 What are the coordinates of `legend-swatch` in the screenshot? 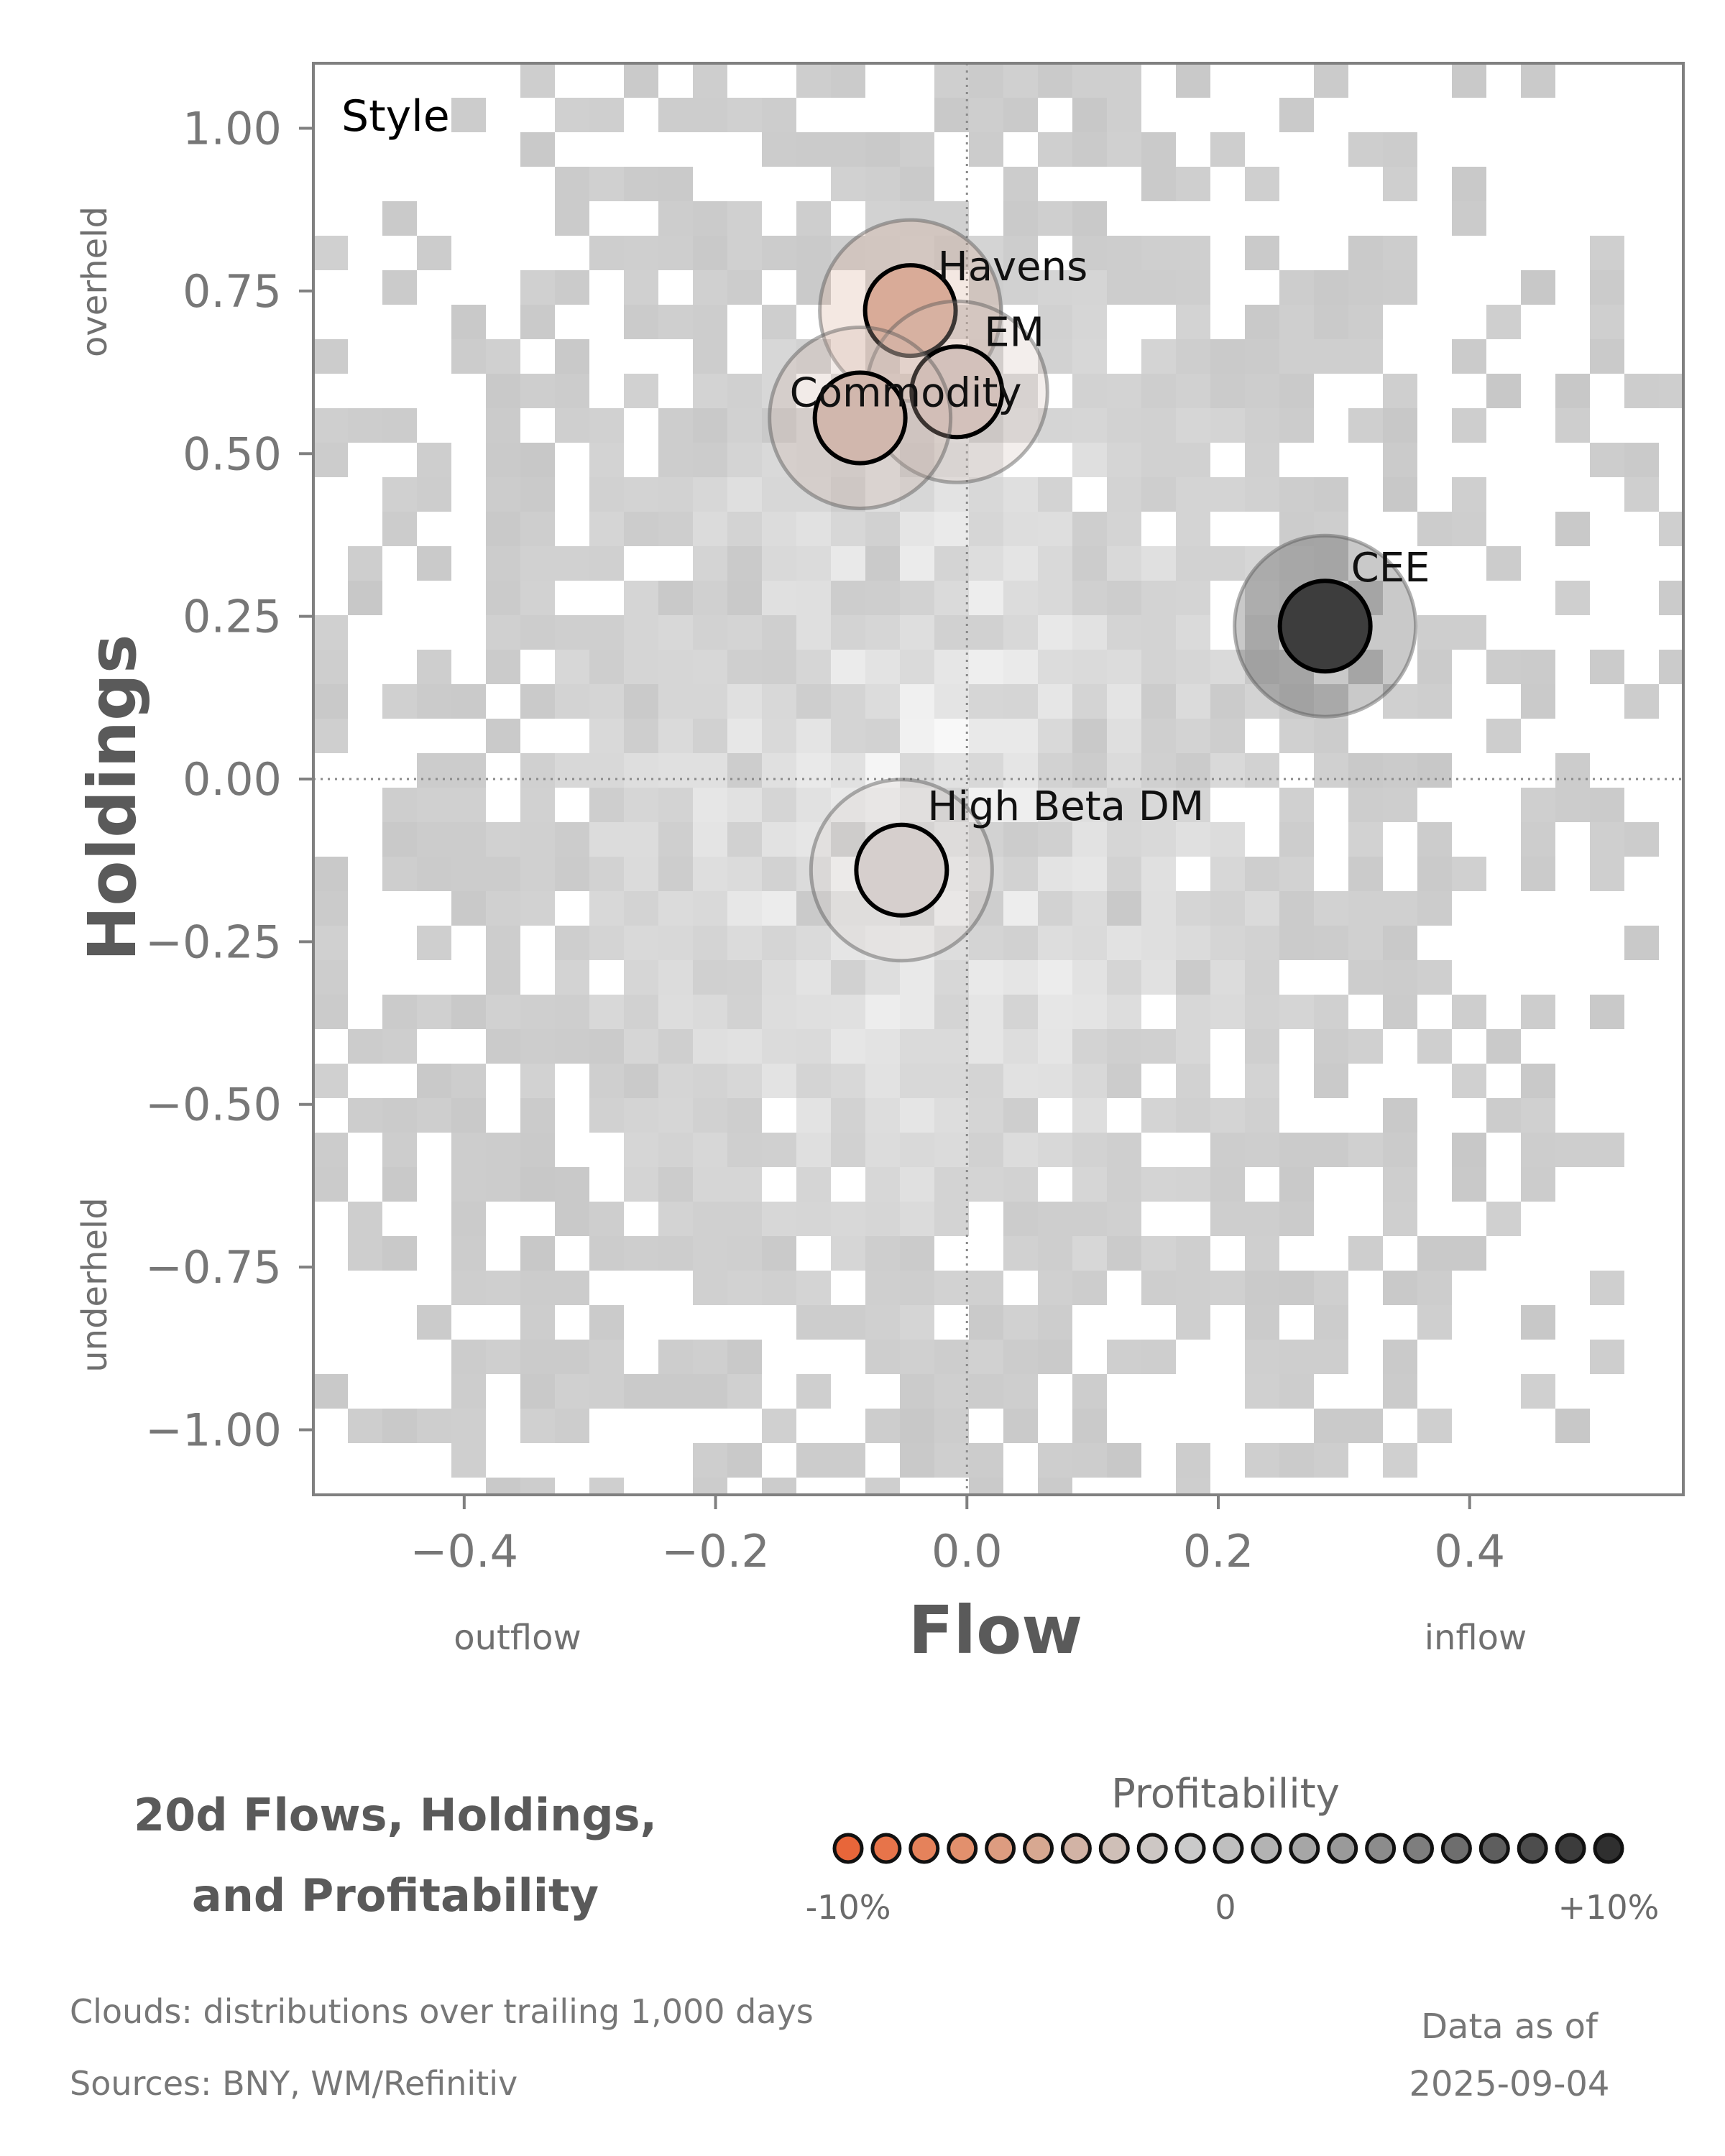 It's located at (924, 1848).